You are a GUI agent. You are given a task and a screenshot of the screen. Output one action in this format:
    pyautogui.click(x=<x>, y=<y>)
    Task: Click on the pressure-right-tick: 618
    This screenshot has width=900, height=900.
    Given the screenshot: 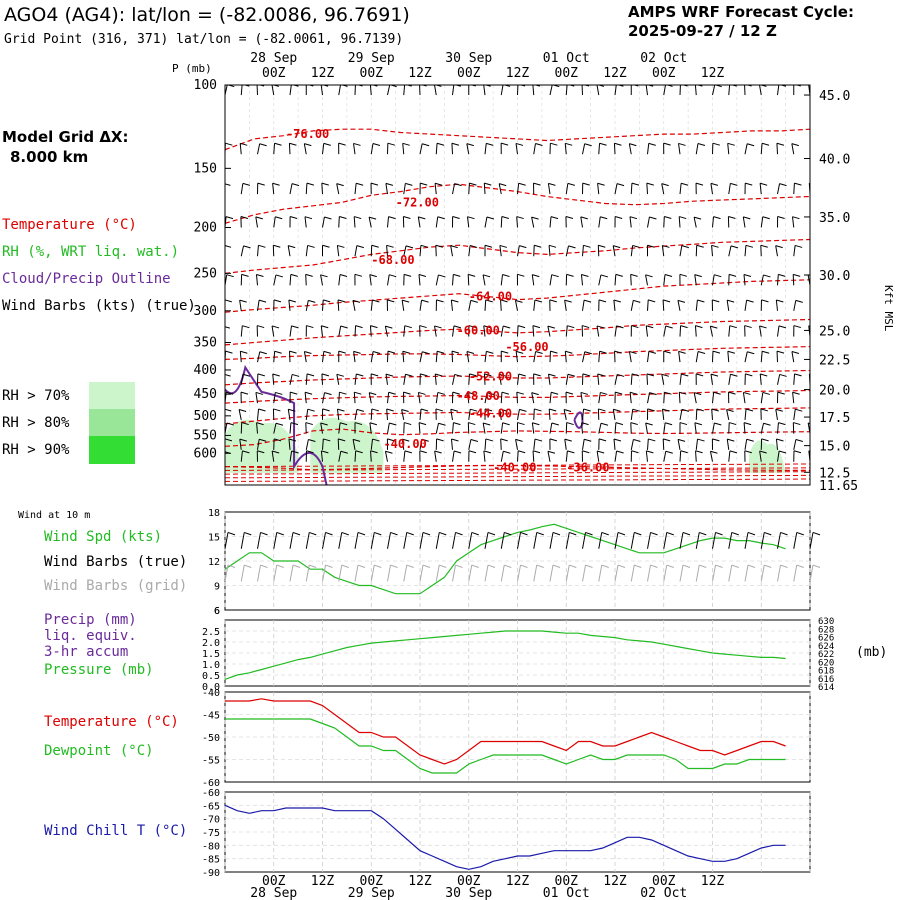 What is the action you would take?
    pyautogui.click(x=826, y=672)
    